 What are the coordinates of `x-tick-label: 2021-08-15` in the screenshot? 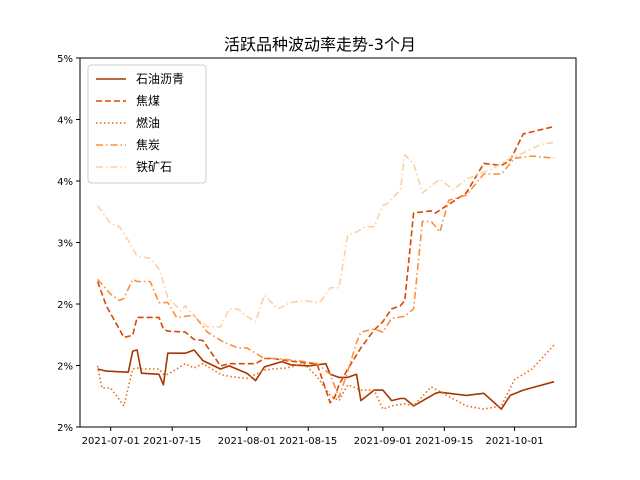 It's located at (308, 441).